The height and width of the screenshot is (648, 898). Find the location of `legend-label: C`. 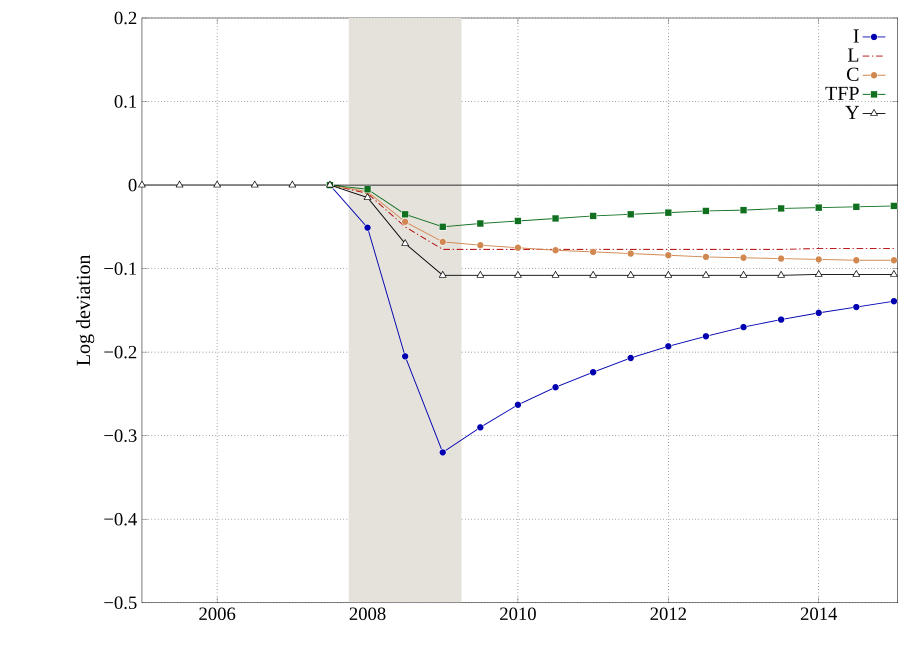

legend-label: C is located at coordinates (852, 75).